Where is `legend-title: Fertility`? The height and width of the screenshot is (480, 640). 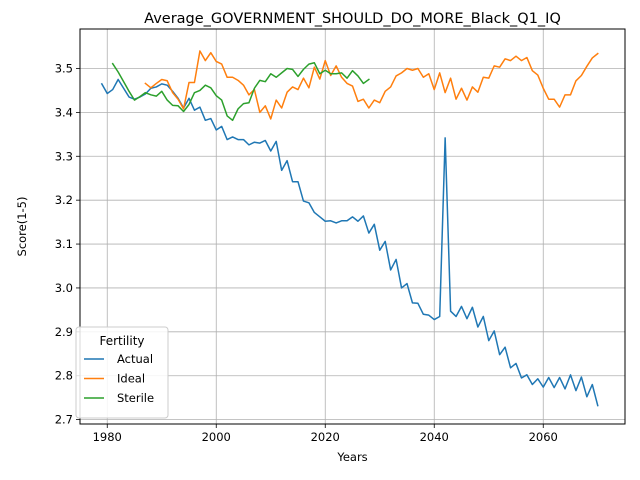 legend-title: Fertility is located at coordinates (121, 341).